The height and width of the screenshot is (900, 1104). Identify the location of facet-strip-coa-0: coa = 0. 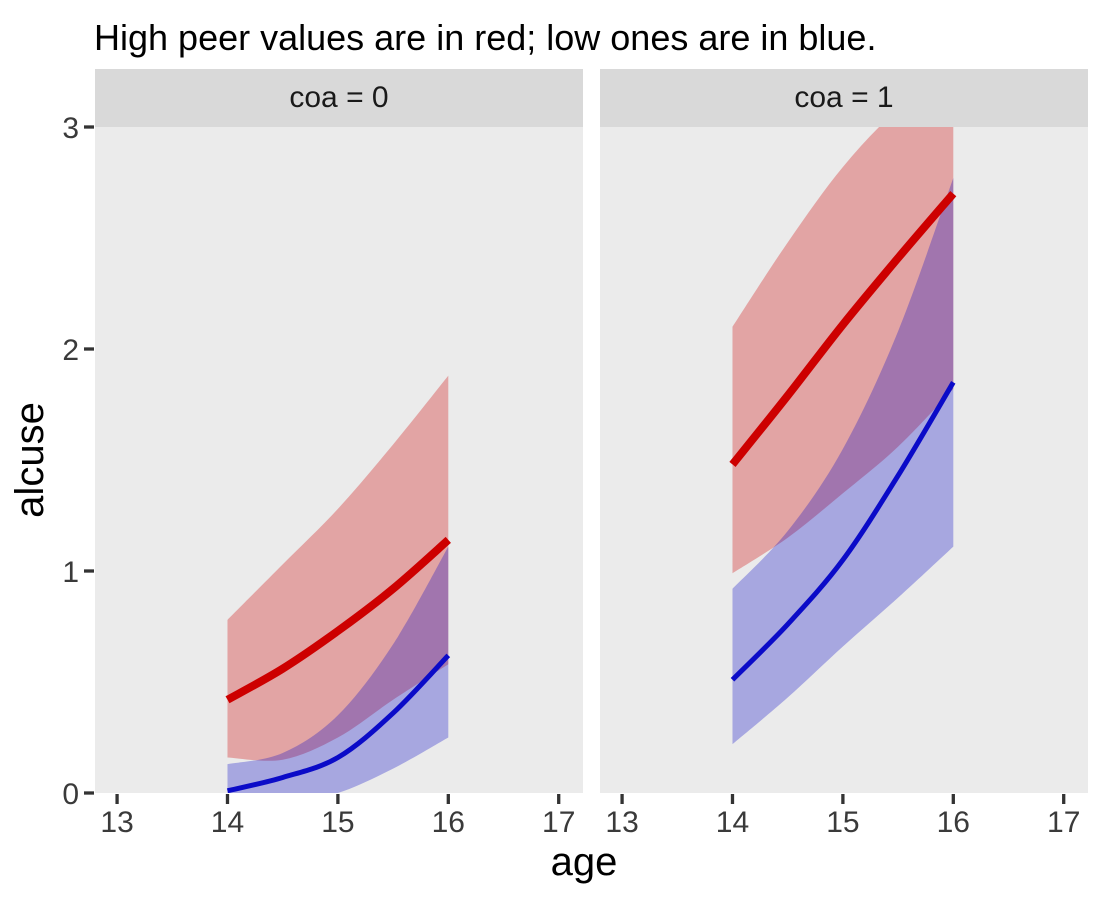
(339, 98).